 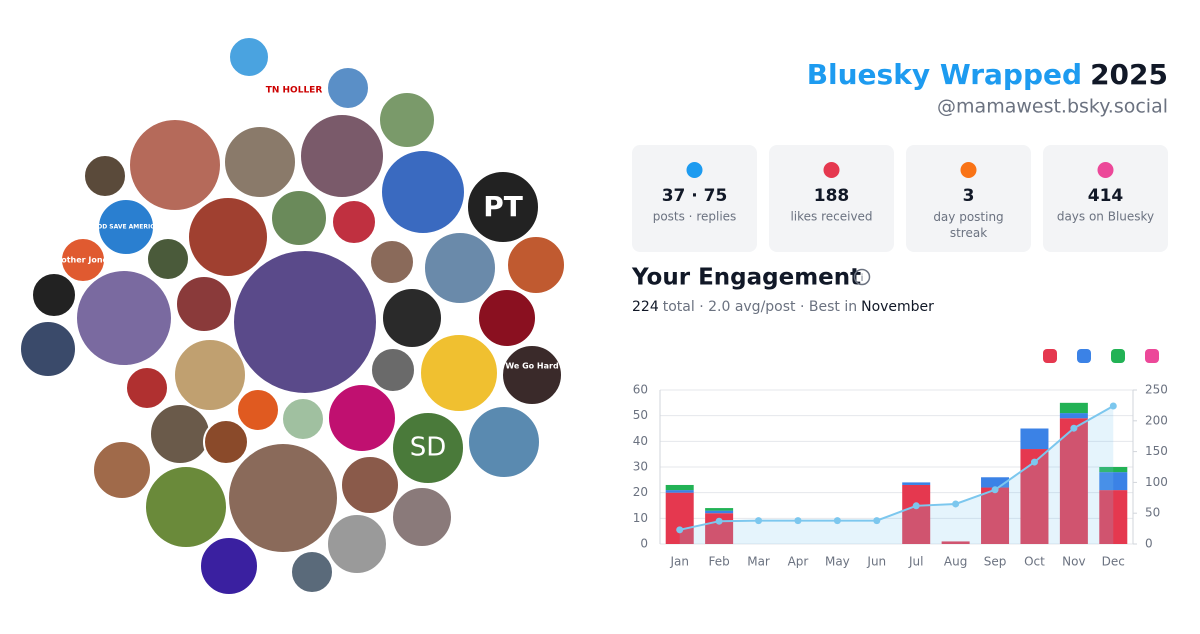 What do you see at coordinates (640, 441) in the screenshot?
I see `y-tick-label: 40` at bounding box center [640, 441].